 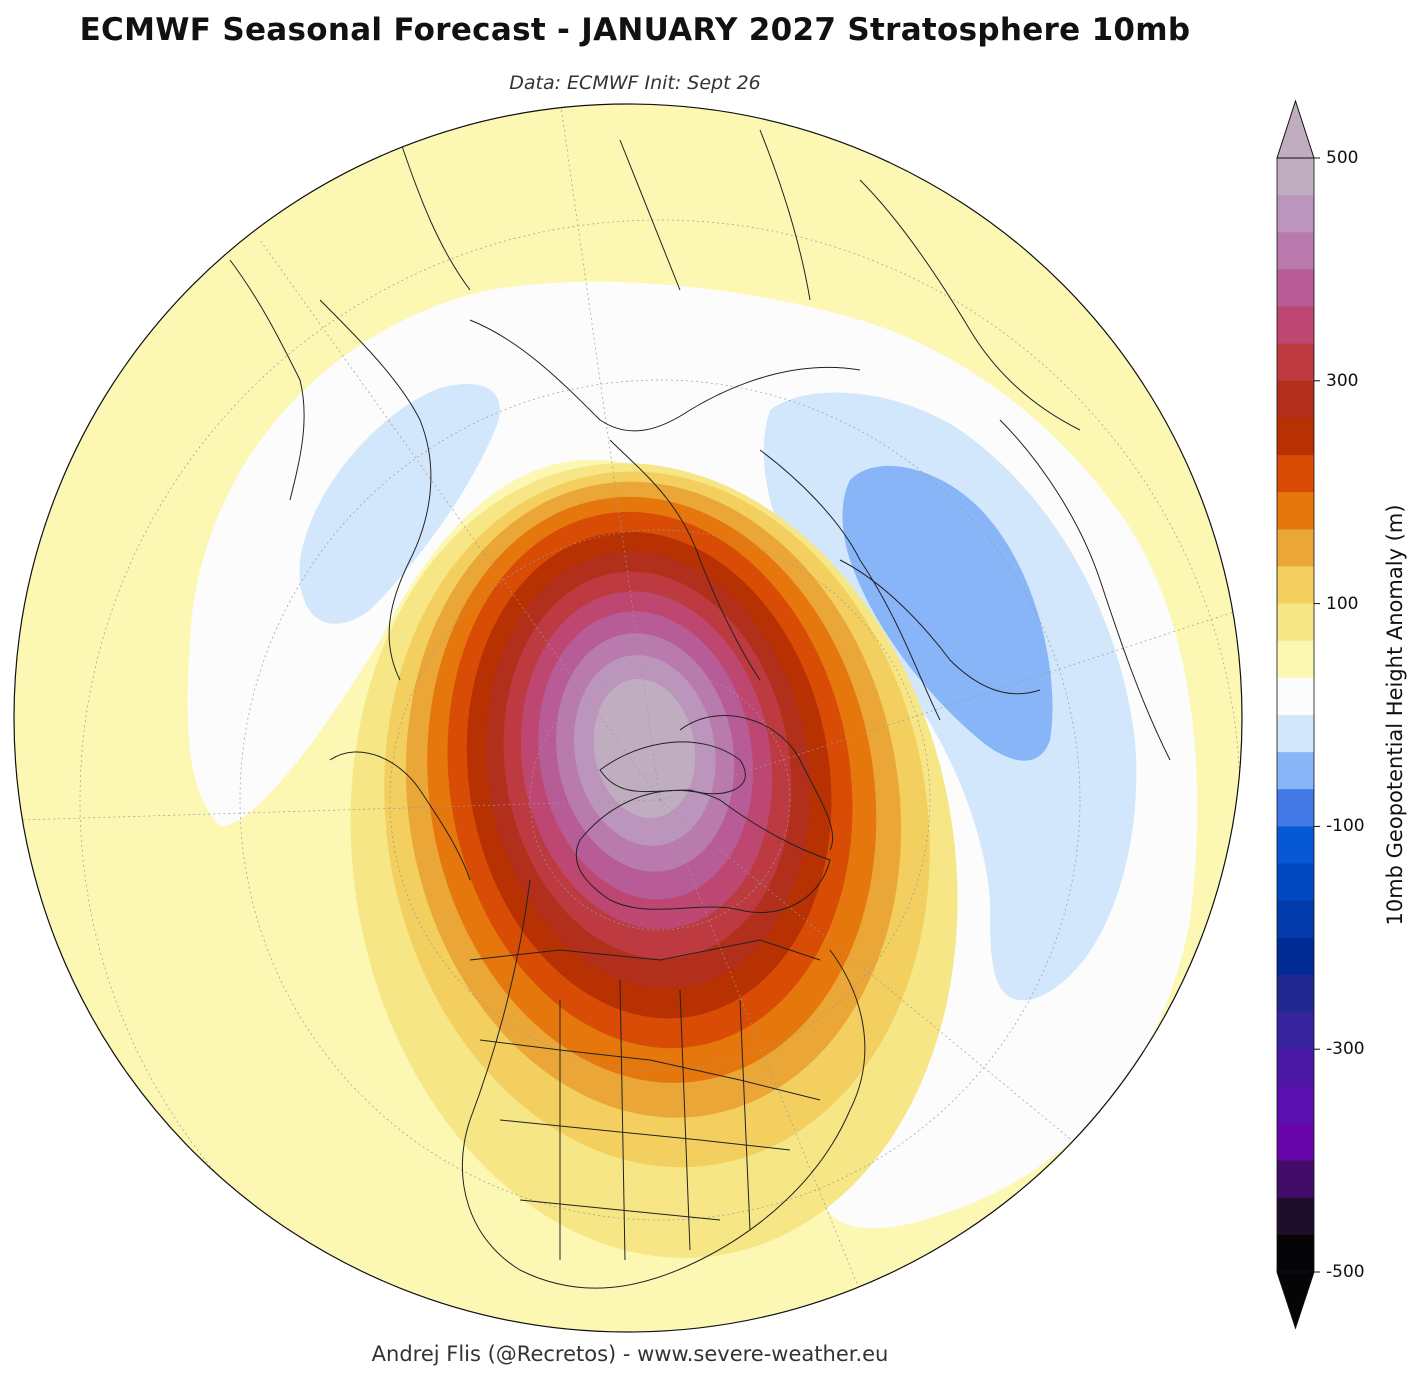 I want to click on colorbar-tick-label: 500, so click(x=1342, y=158).